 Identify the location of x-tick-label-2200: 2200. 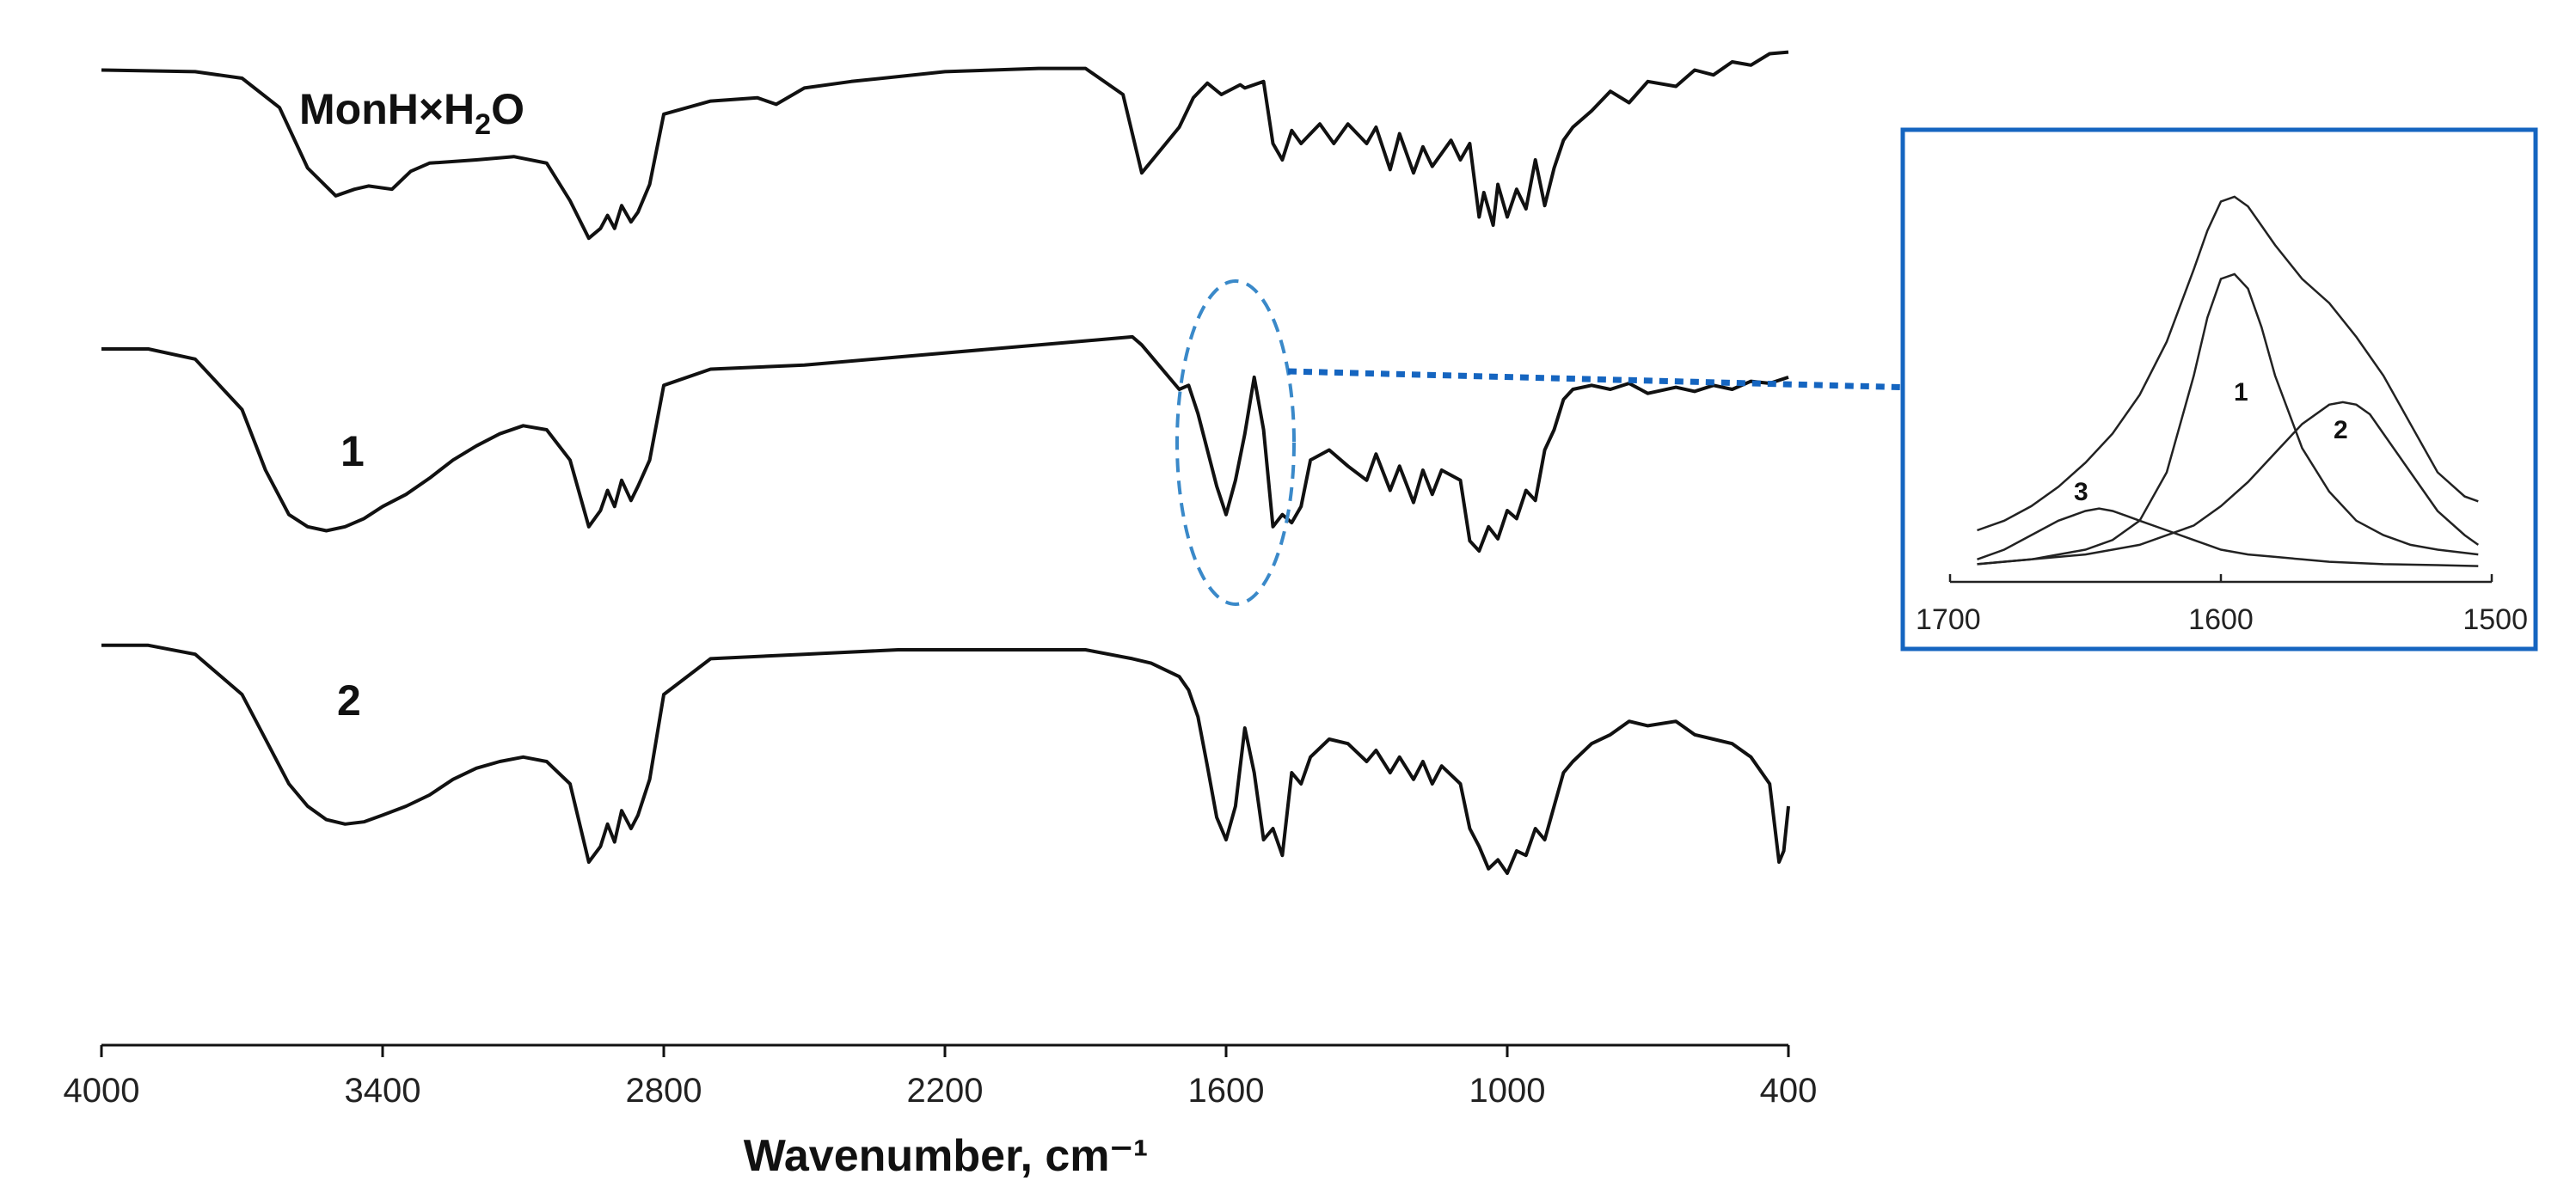
(945, 1091).